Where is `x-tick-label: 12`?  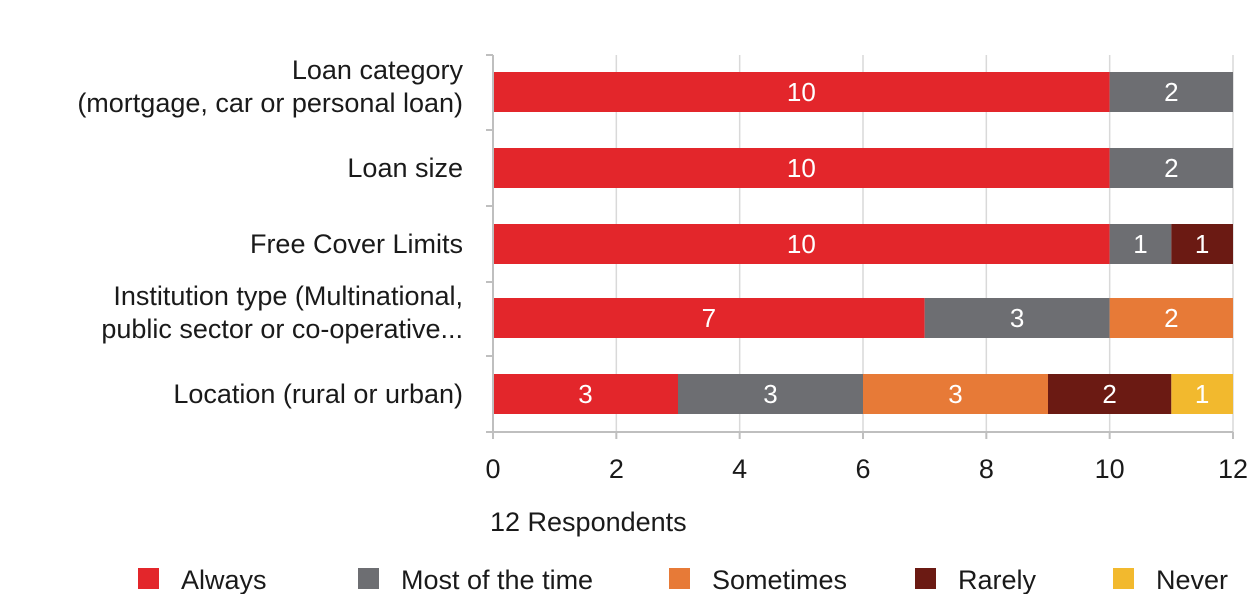 x-tick-label: 12 is located at coordinates (1233, 469).